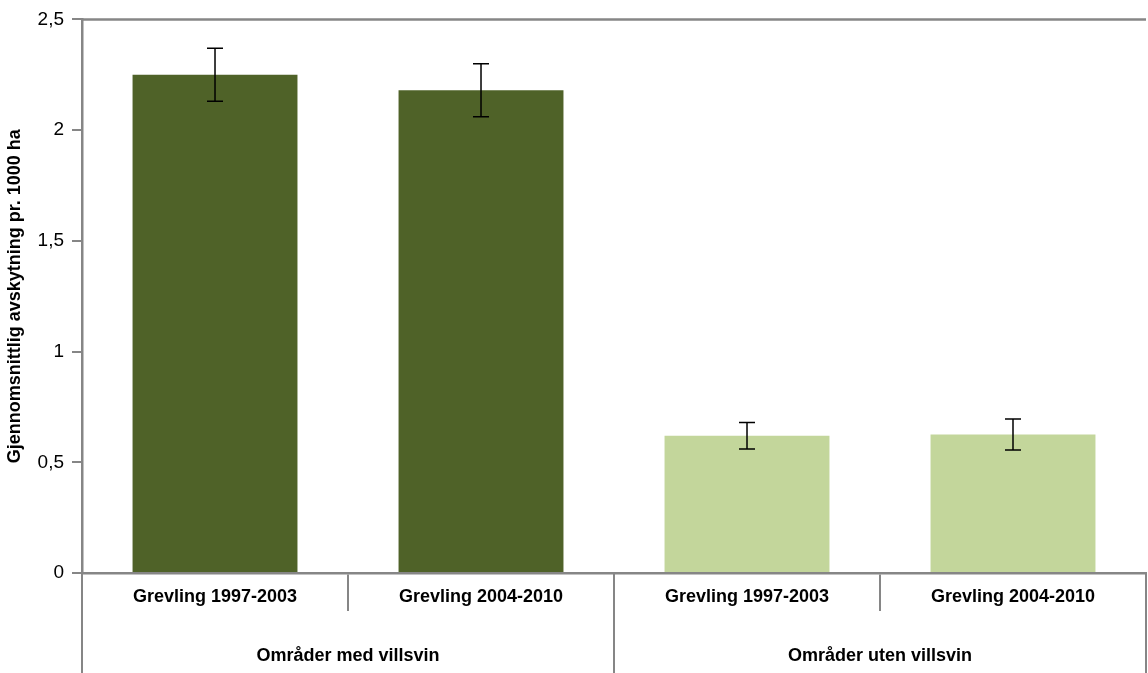 This screenshot has height=673, width=1148. Describe the element at coordinates (348, 654) in the screenshot. I see `text: Områder med villsvin` at that location.